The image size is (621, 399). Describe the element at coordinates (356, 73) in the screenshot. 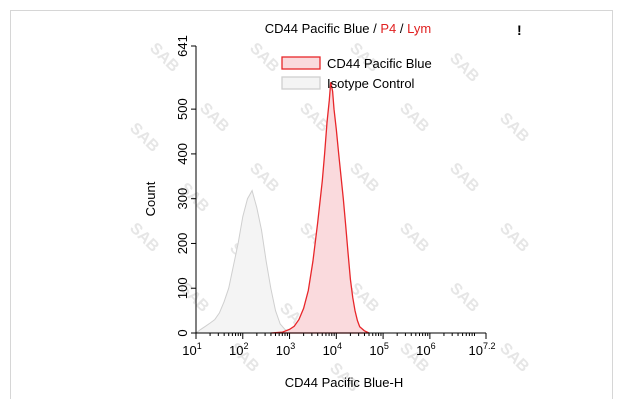

I see `legend: CD44 Pacific Blue Isotype Control` at that location.